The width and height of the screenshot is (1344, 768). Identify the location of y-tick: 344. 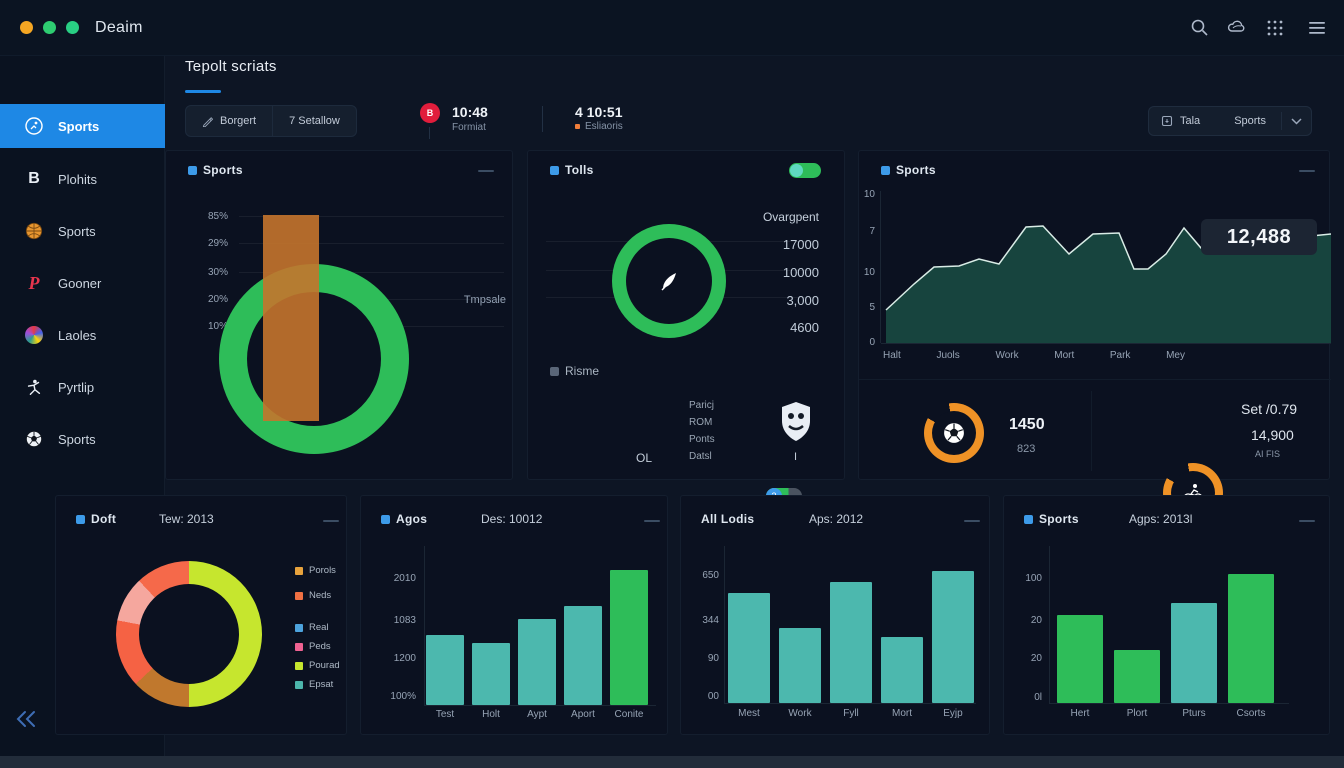
(710, 620).